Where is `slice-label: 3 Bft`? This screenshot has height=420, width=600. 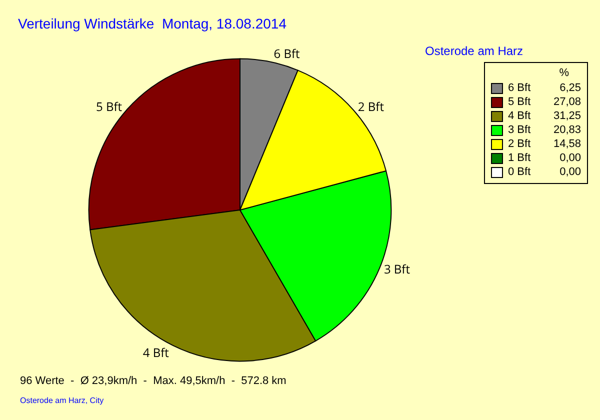 slice-label: 3 Bft is located at coordinates (397, 269).